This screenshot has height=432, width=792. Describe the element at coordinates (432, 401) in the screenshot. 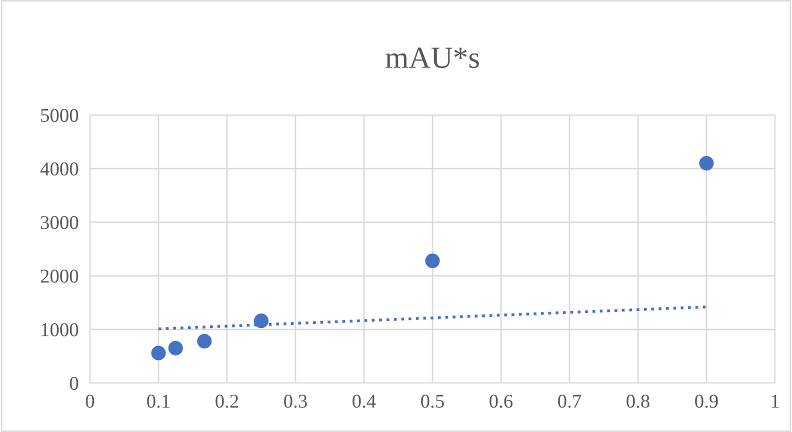

I see `x-tick-label: 0.5` at that location.